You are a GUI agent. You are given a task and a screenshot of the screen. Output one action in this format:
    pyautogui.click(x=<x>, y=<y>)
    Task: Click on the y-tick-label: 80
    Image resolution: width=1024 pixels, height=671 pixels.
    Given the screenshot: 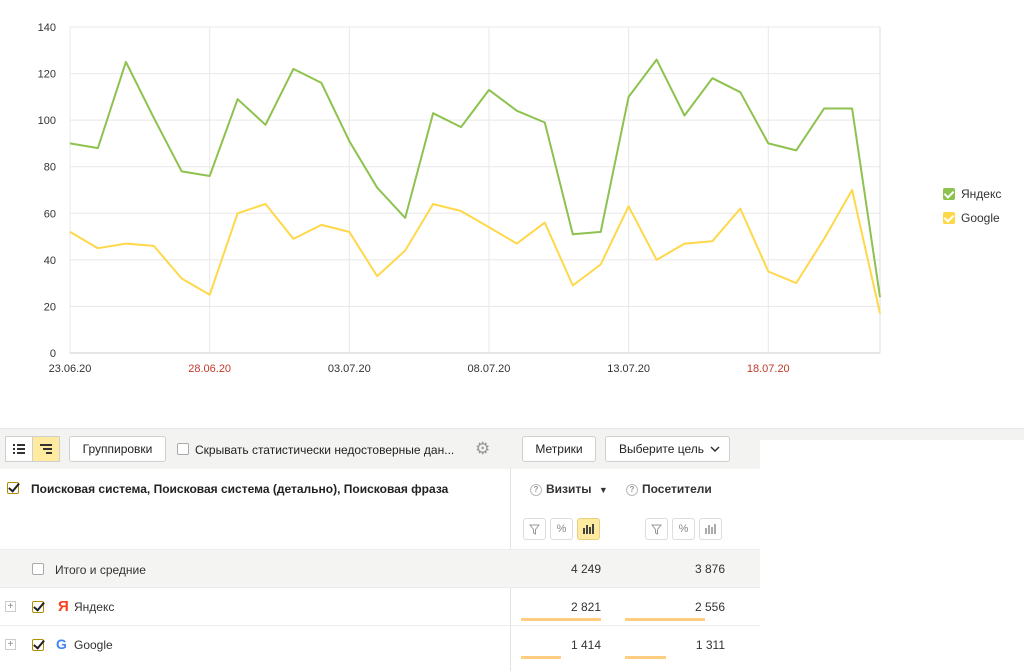 What is the action you would take?
    pyautogui.click(x=50, y=168)
    